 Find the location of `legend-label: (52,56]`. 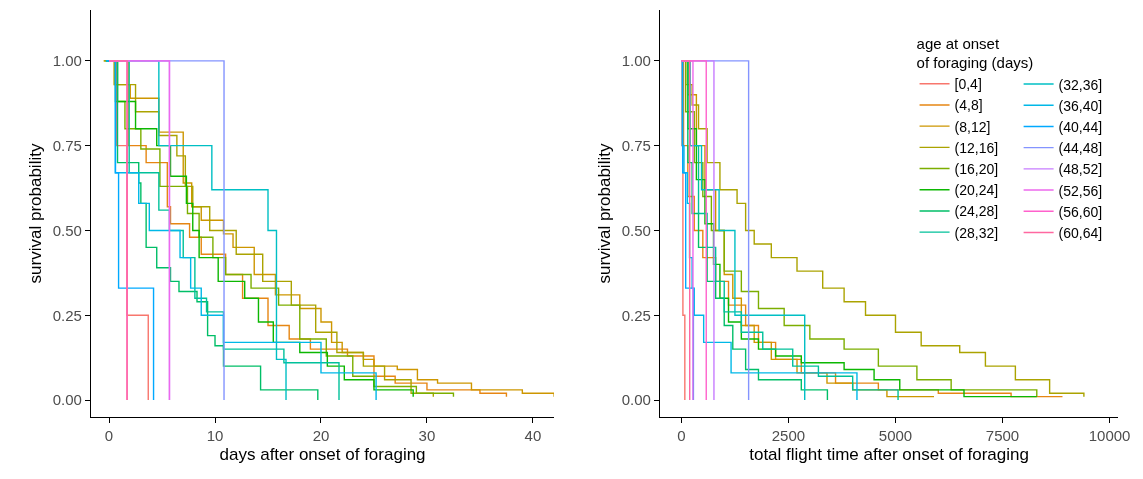

legend-label: (52,56] is located at coordinates (1080, 190).